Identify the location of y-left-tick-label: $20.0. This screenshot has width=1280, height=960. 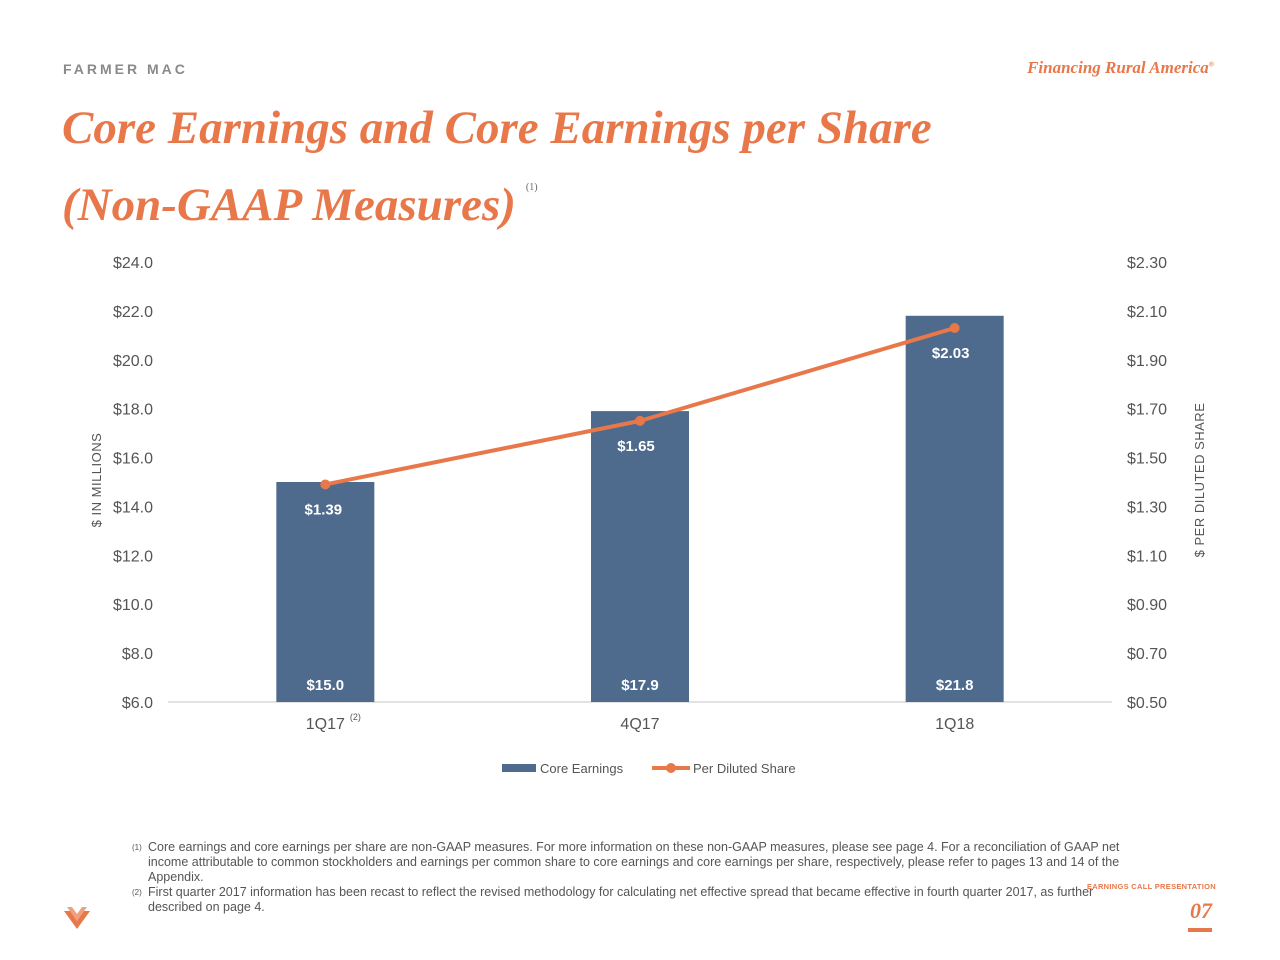
(133, 361).